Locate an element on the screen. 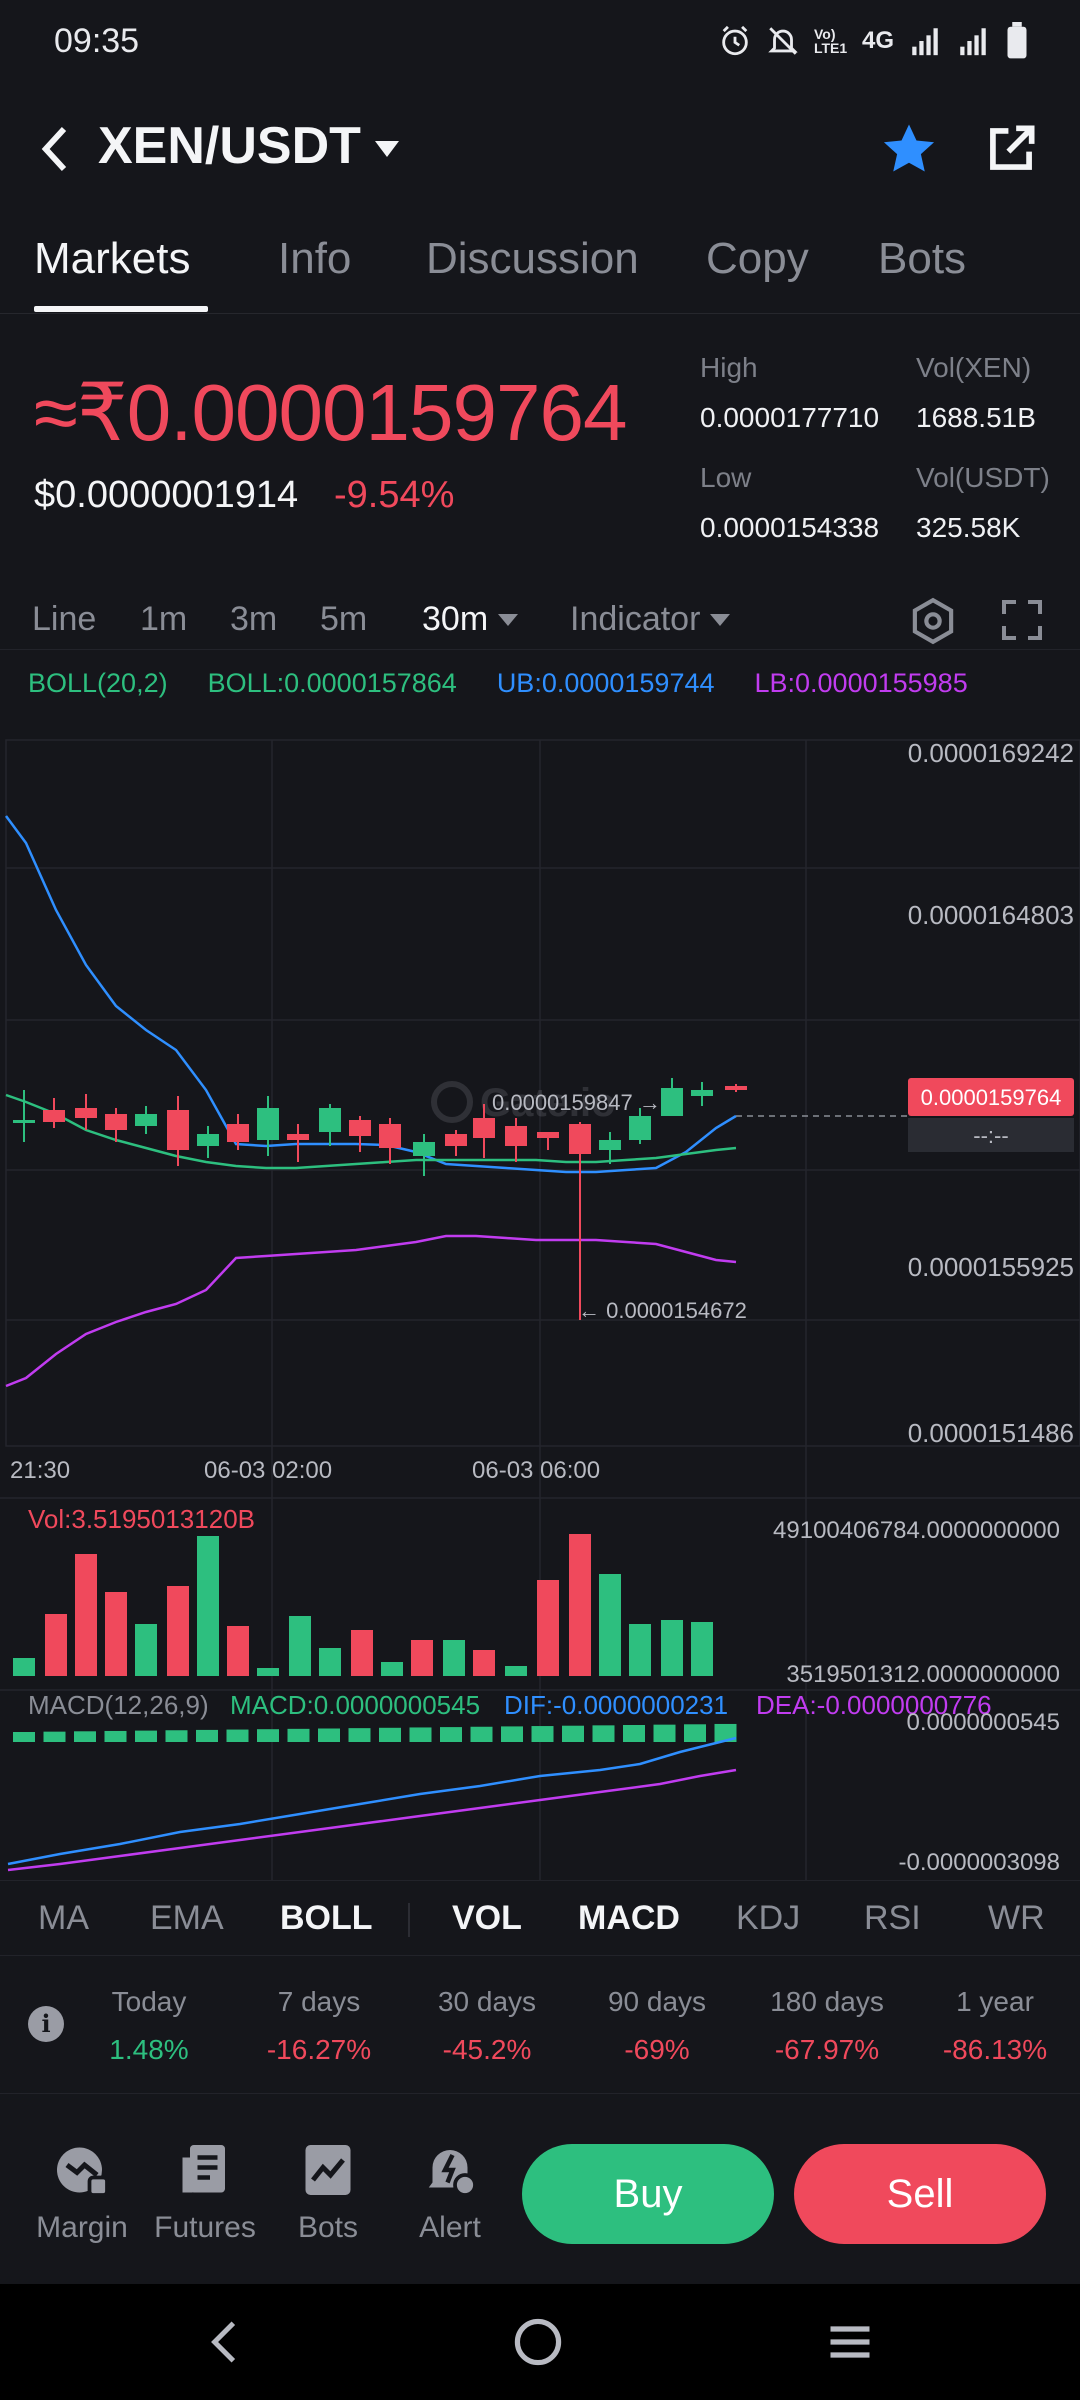 The width and height of the screenshot is (1080, 2400). bots-icon is located at coordinates (328, 2170).